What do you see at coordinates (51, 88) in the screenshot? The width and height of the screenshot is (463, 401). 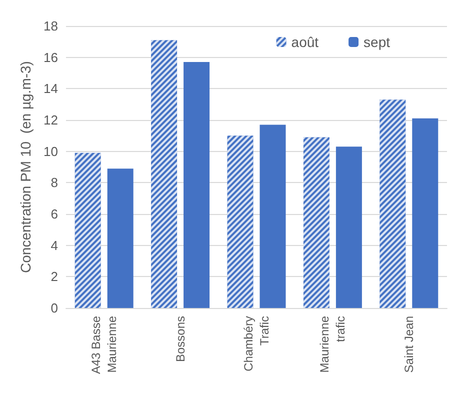 I see `y-tick-label: 14` at bounding box center [51, 88].